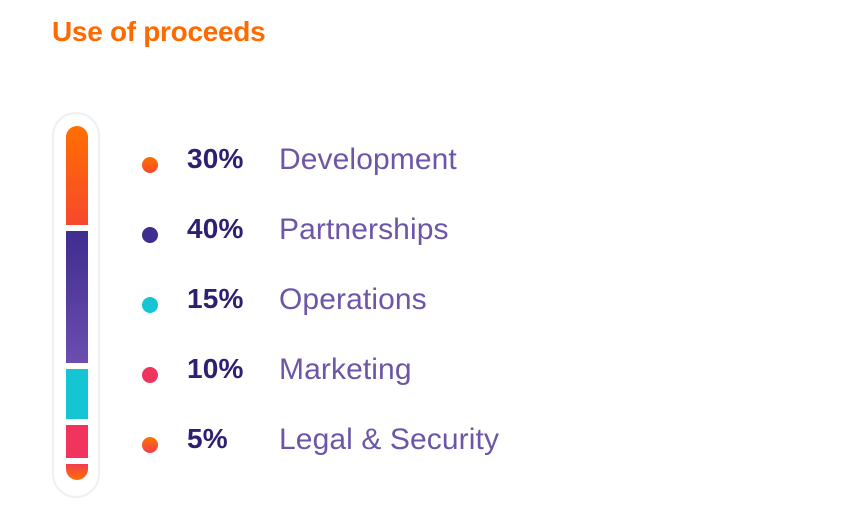  Describe the element at coordinates (368, 159) in the screenshot. I see `legend-label: Development` at that location.